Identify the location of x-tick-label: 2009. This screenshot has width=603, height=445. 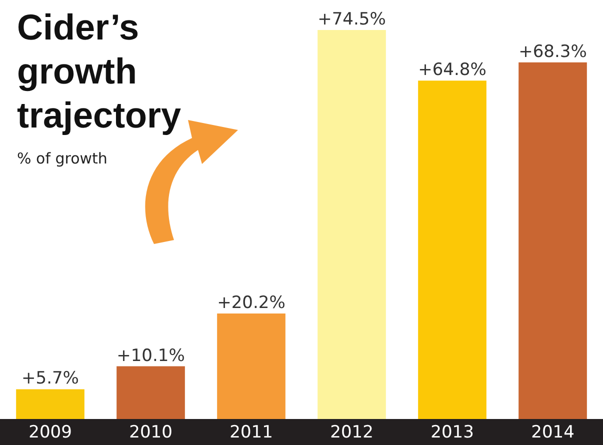
(50, 432).